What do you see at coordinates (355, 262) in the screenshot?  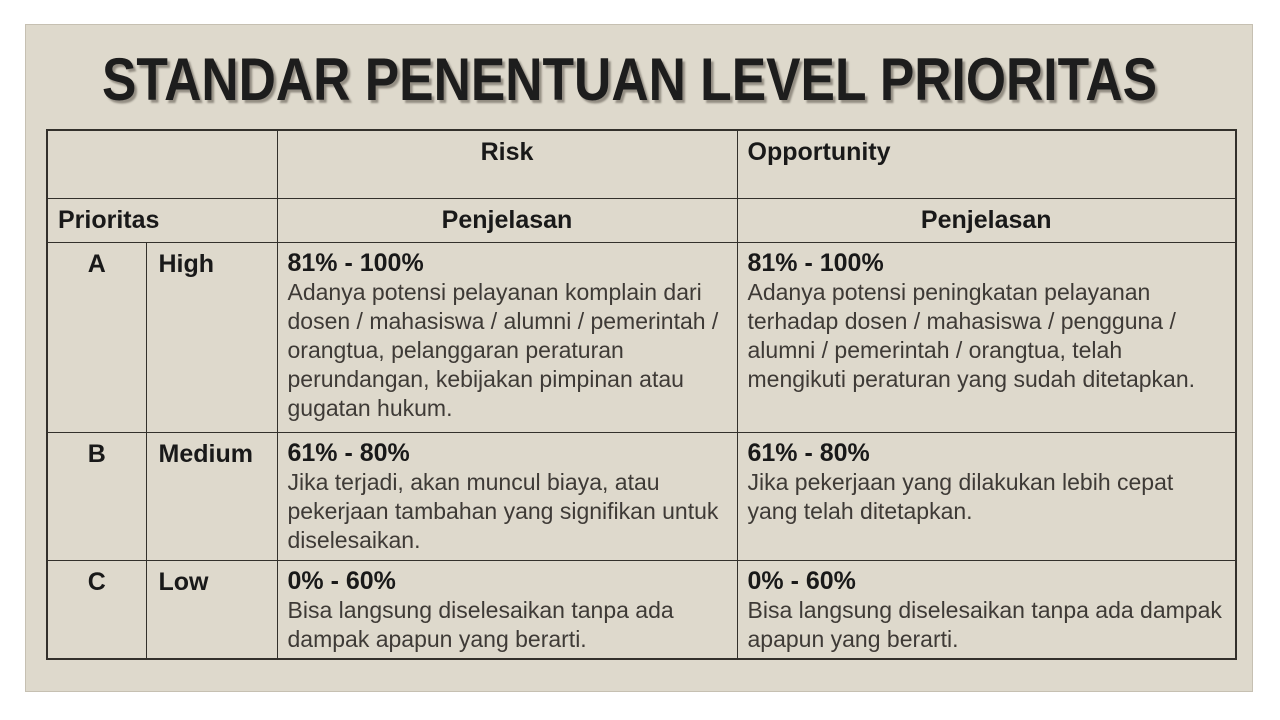 I see `risk-range: 81% - 100%` at bounding box center [355, 262].